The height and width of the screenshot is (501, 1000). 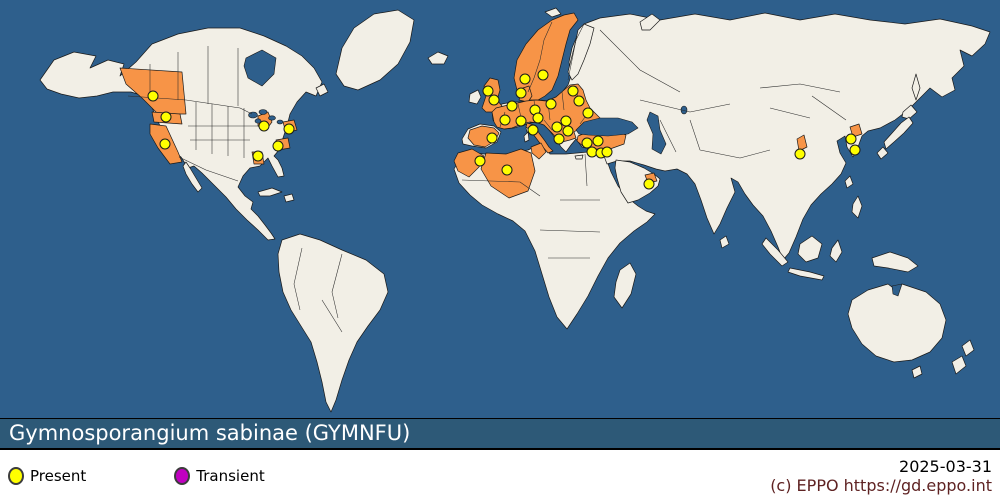 I want to click on borneo, so click(x=810, y=249).